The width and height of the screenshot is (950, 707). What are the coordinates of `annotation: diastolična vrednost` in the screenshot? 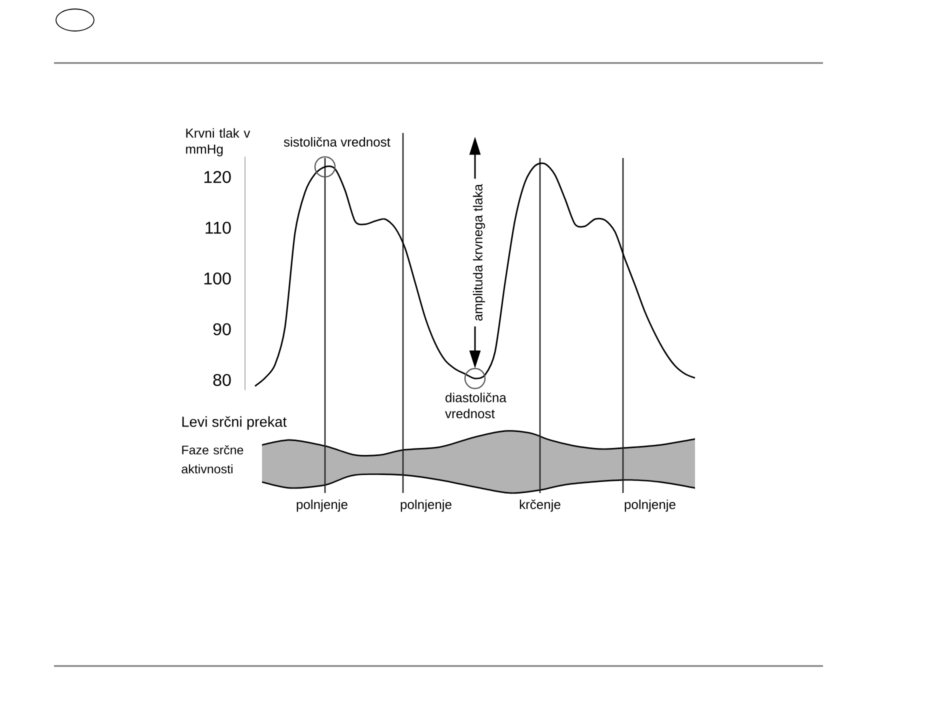 It's located at (475, 405).